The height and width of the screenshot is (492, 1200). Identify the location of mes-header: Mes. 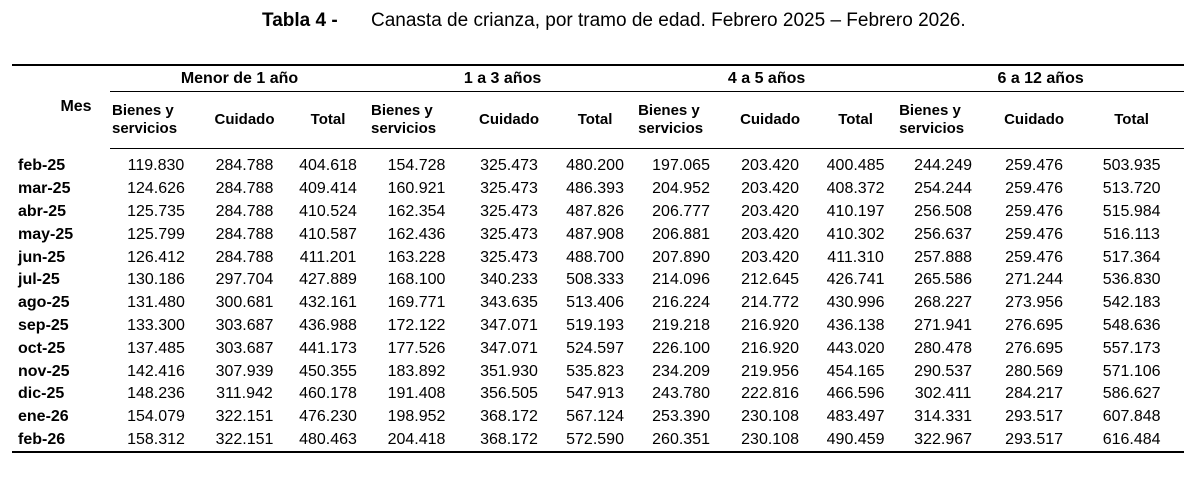
(76, 107).